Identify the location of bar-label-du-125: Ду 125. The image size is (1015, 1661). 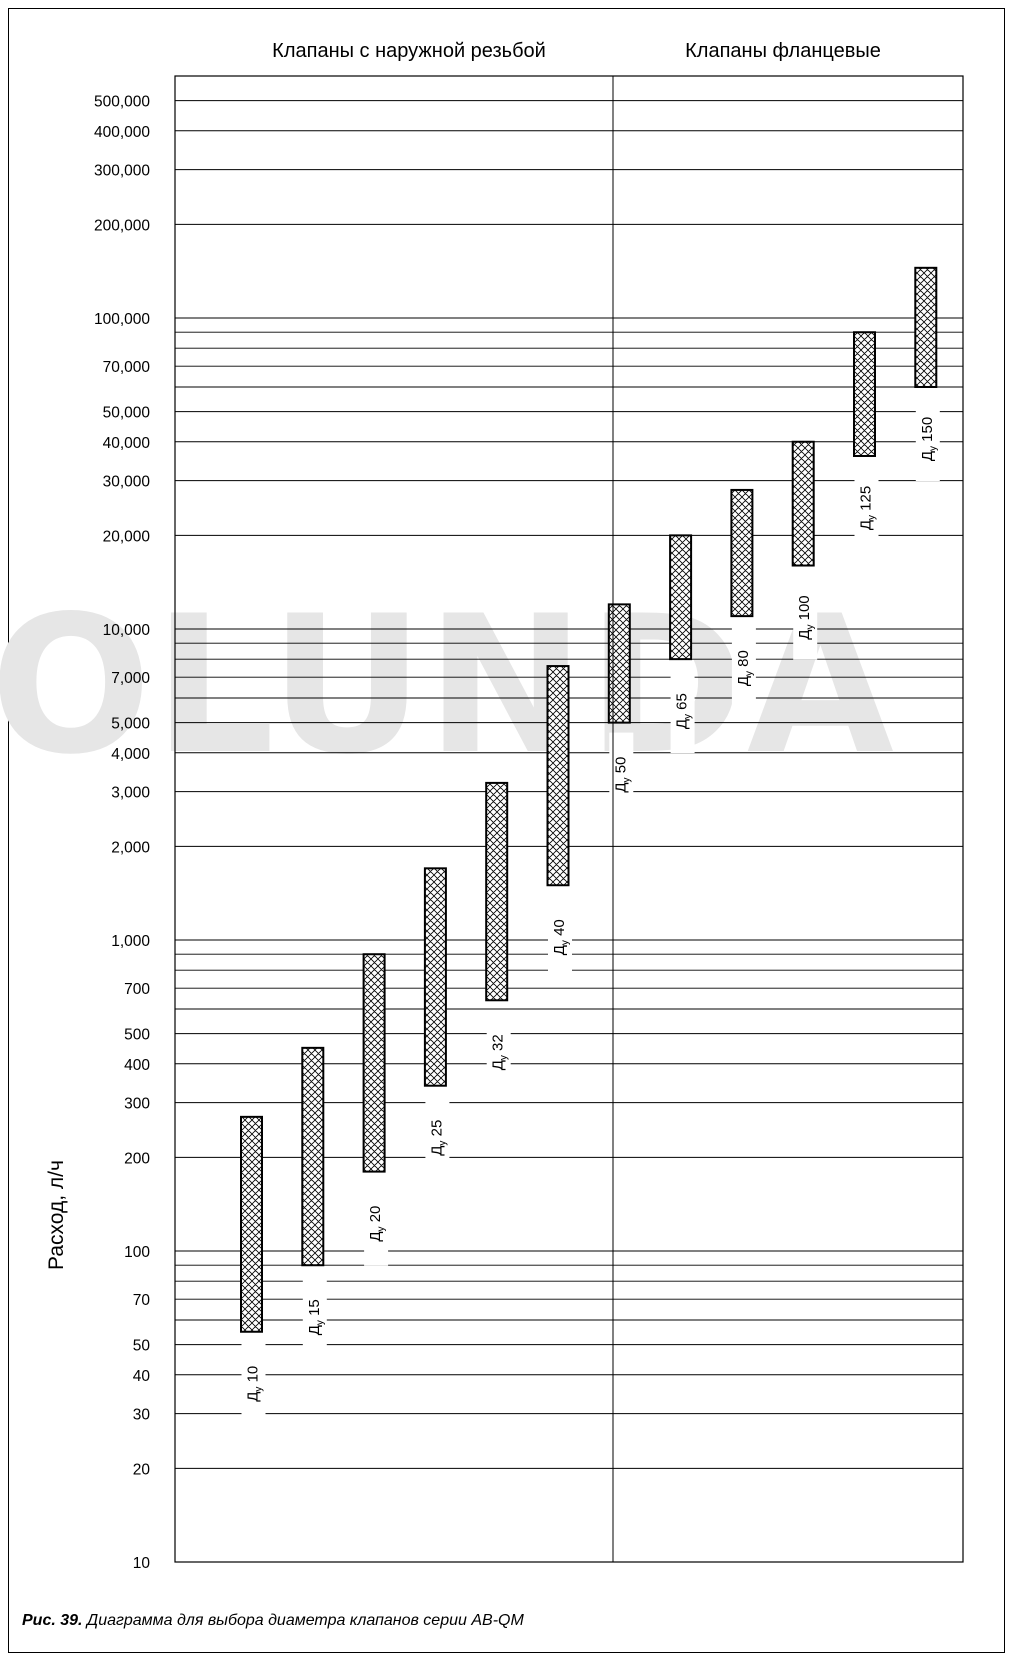
(868, 508).